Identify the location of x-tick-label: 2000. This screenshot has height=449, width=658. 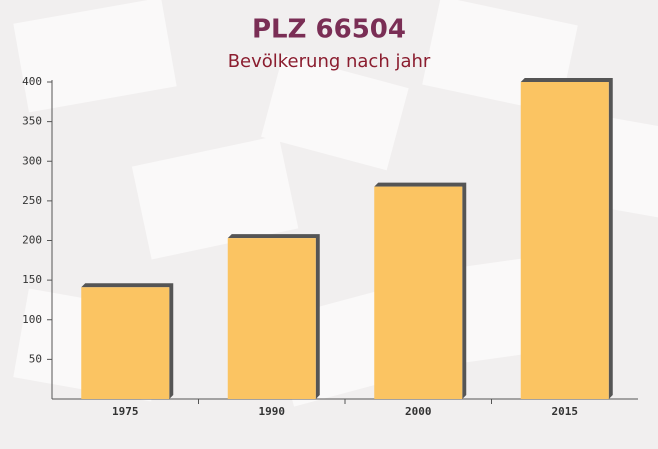
(418, 411).